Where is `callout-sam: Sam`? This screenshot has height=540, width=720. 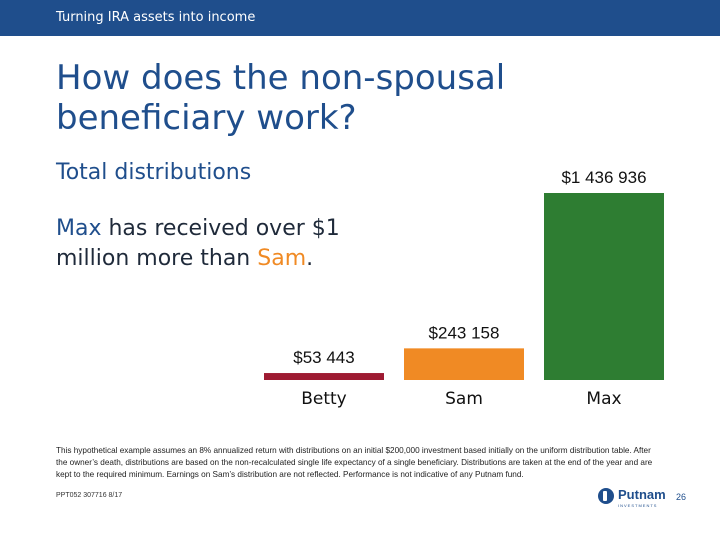 callout-sam: Sam is located at coordinates (282, 258).